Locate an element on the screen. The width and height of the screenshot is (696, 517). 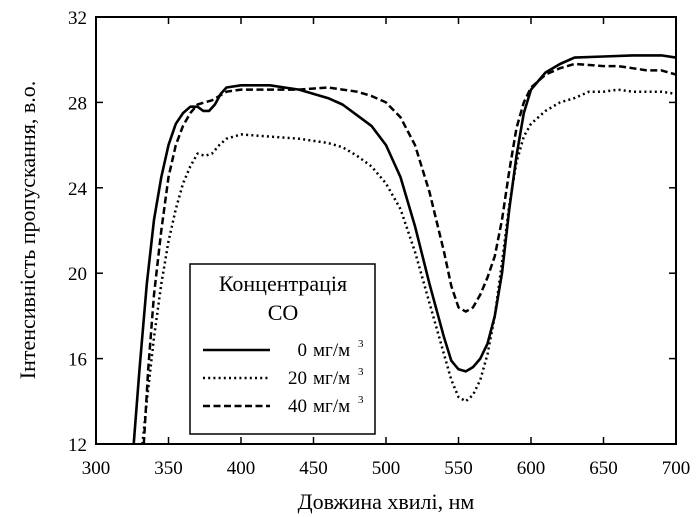
x-tick-label-2: 400 is located at coordinates (241, 468).